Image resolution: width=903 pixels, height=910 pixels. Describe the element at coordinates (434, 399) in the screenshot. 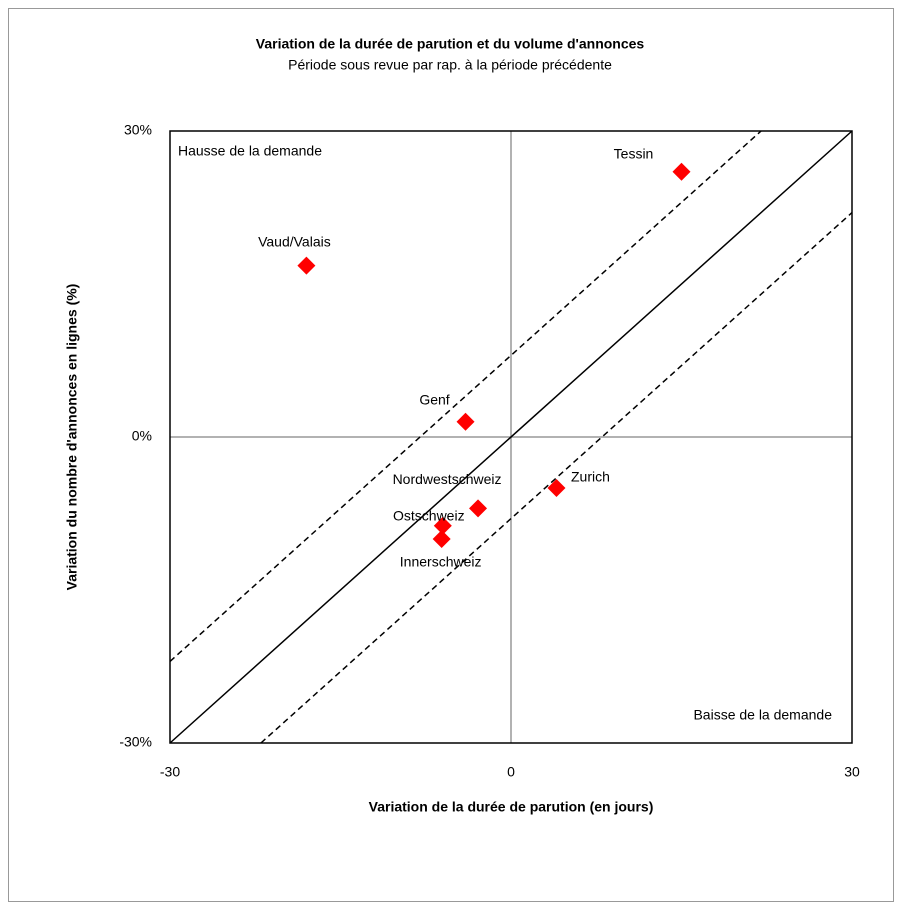

I see `point-label: Genf` at that location.